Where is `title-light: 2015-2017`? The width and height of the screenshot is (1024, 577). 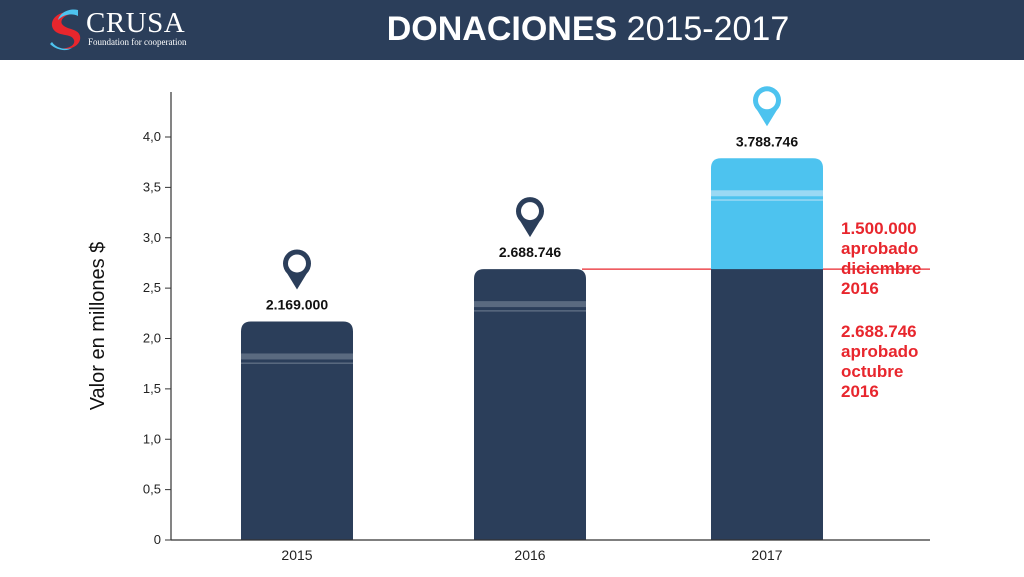
title-light: 2015-2017 is located at coordinates (708, 29).